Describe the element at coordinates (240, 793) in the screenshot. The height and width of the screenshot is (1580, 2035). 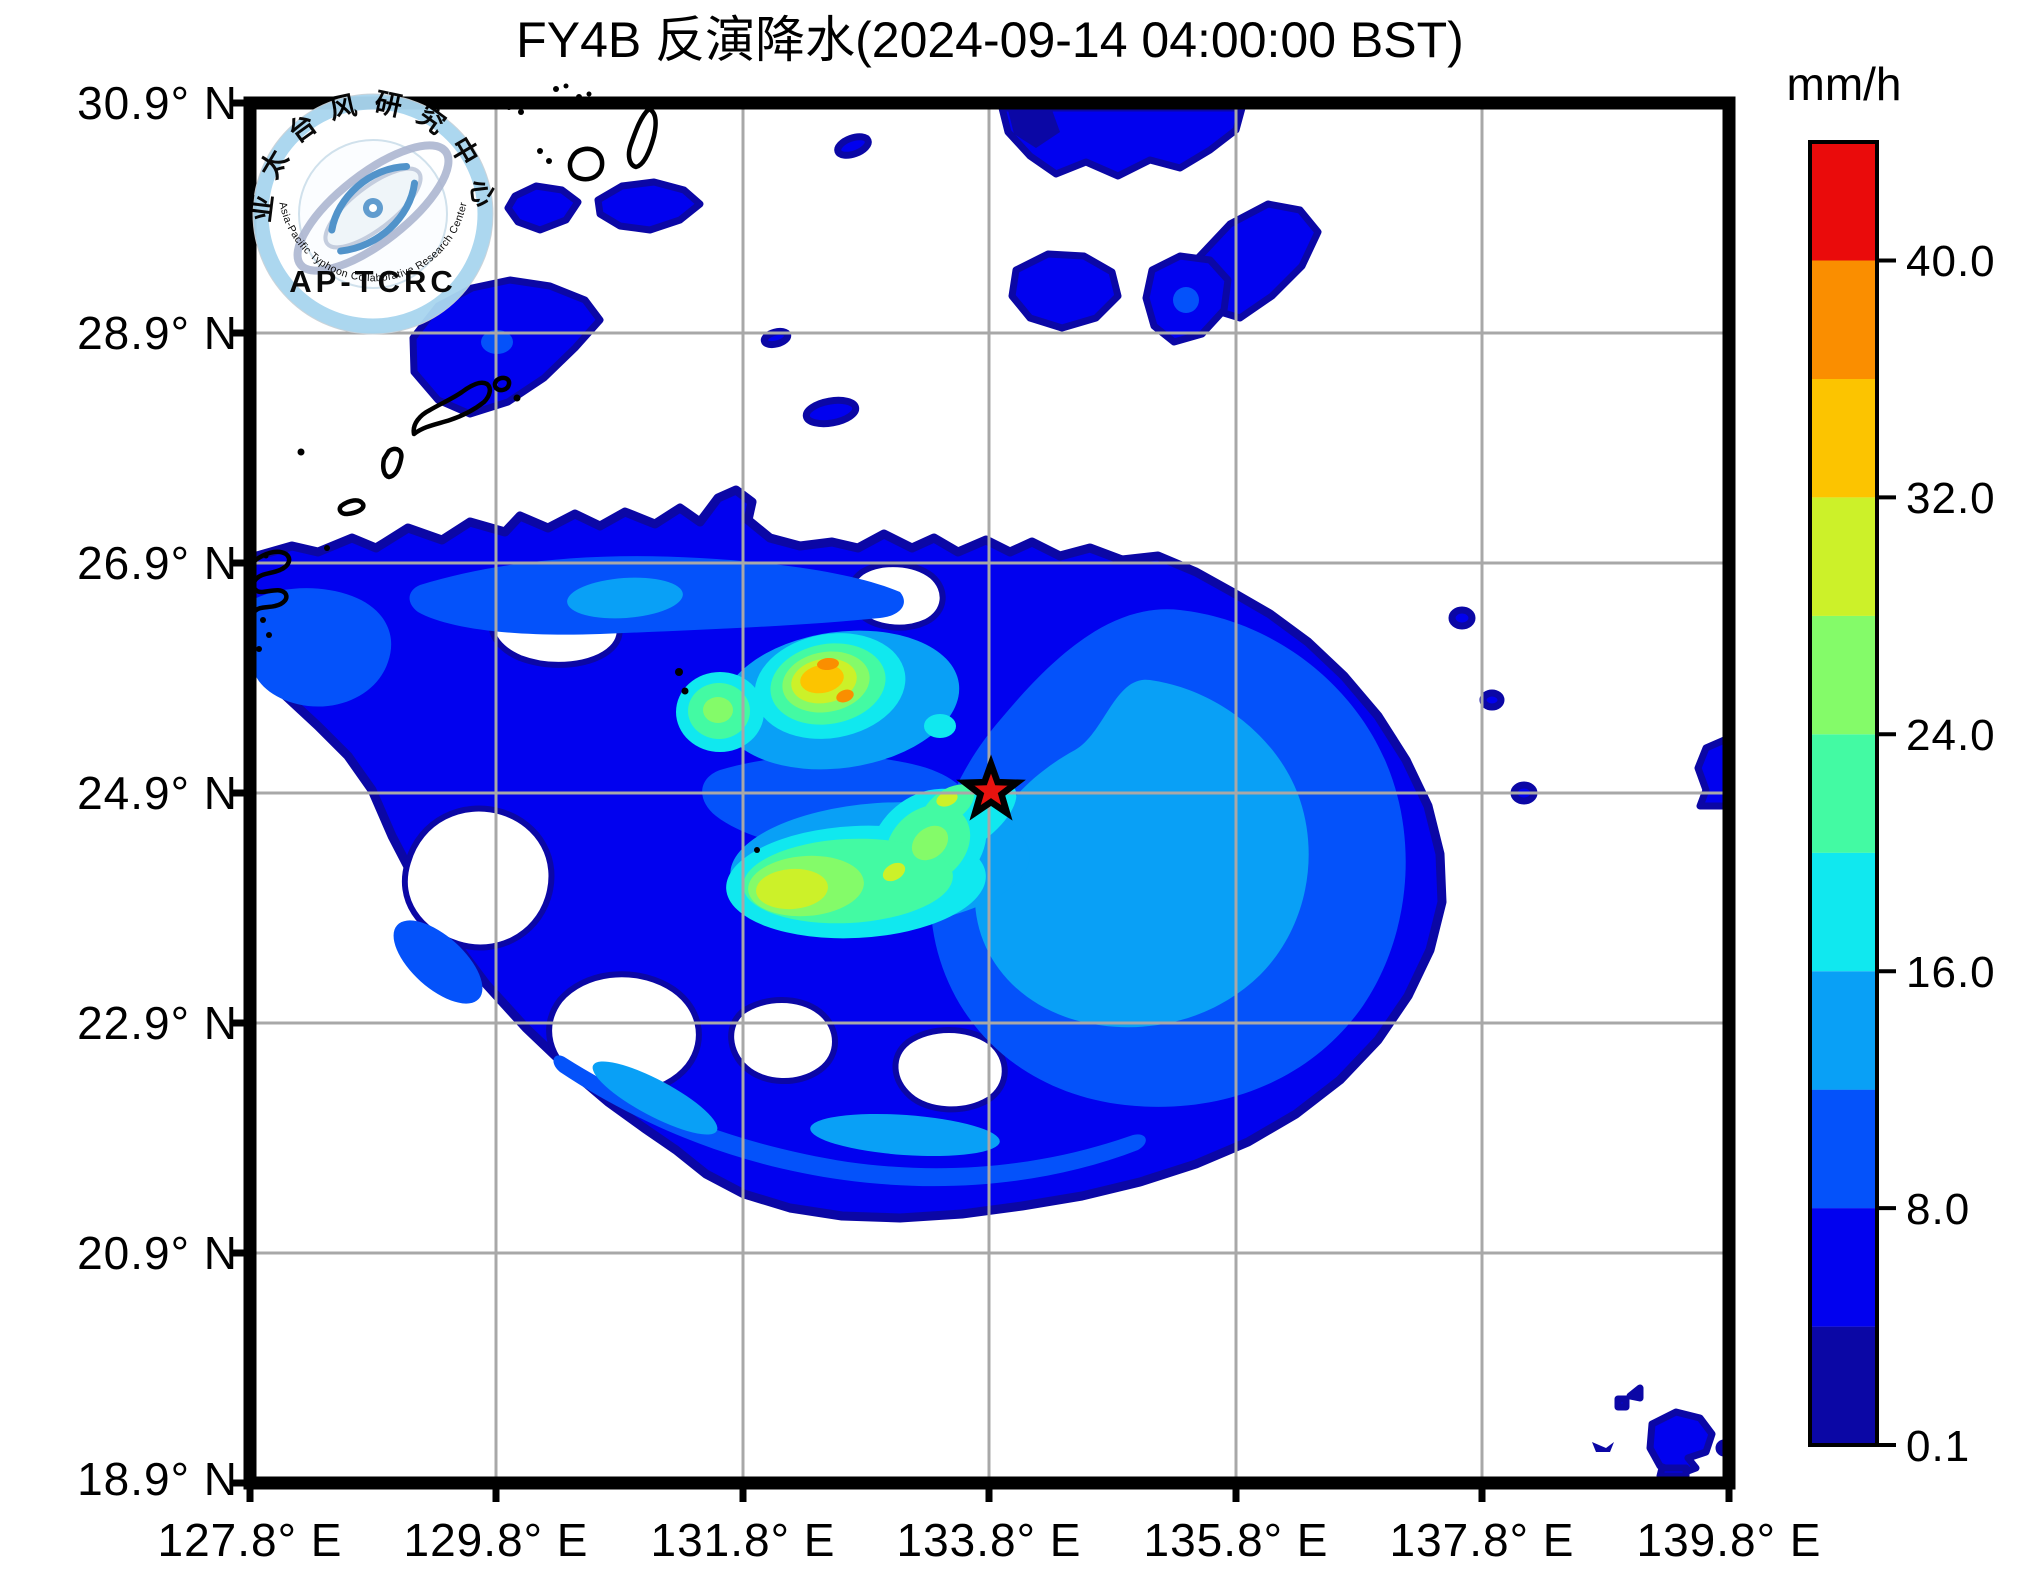
I see `axis-ticks-left` at that location.